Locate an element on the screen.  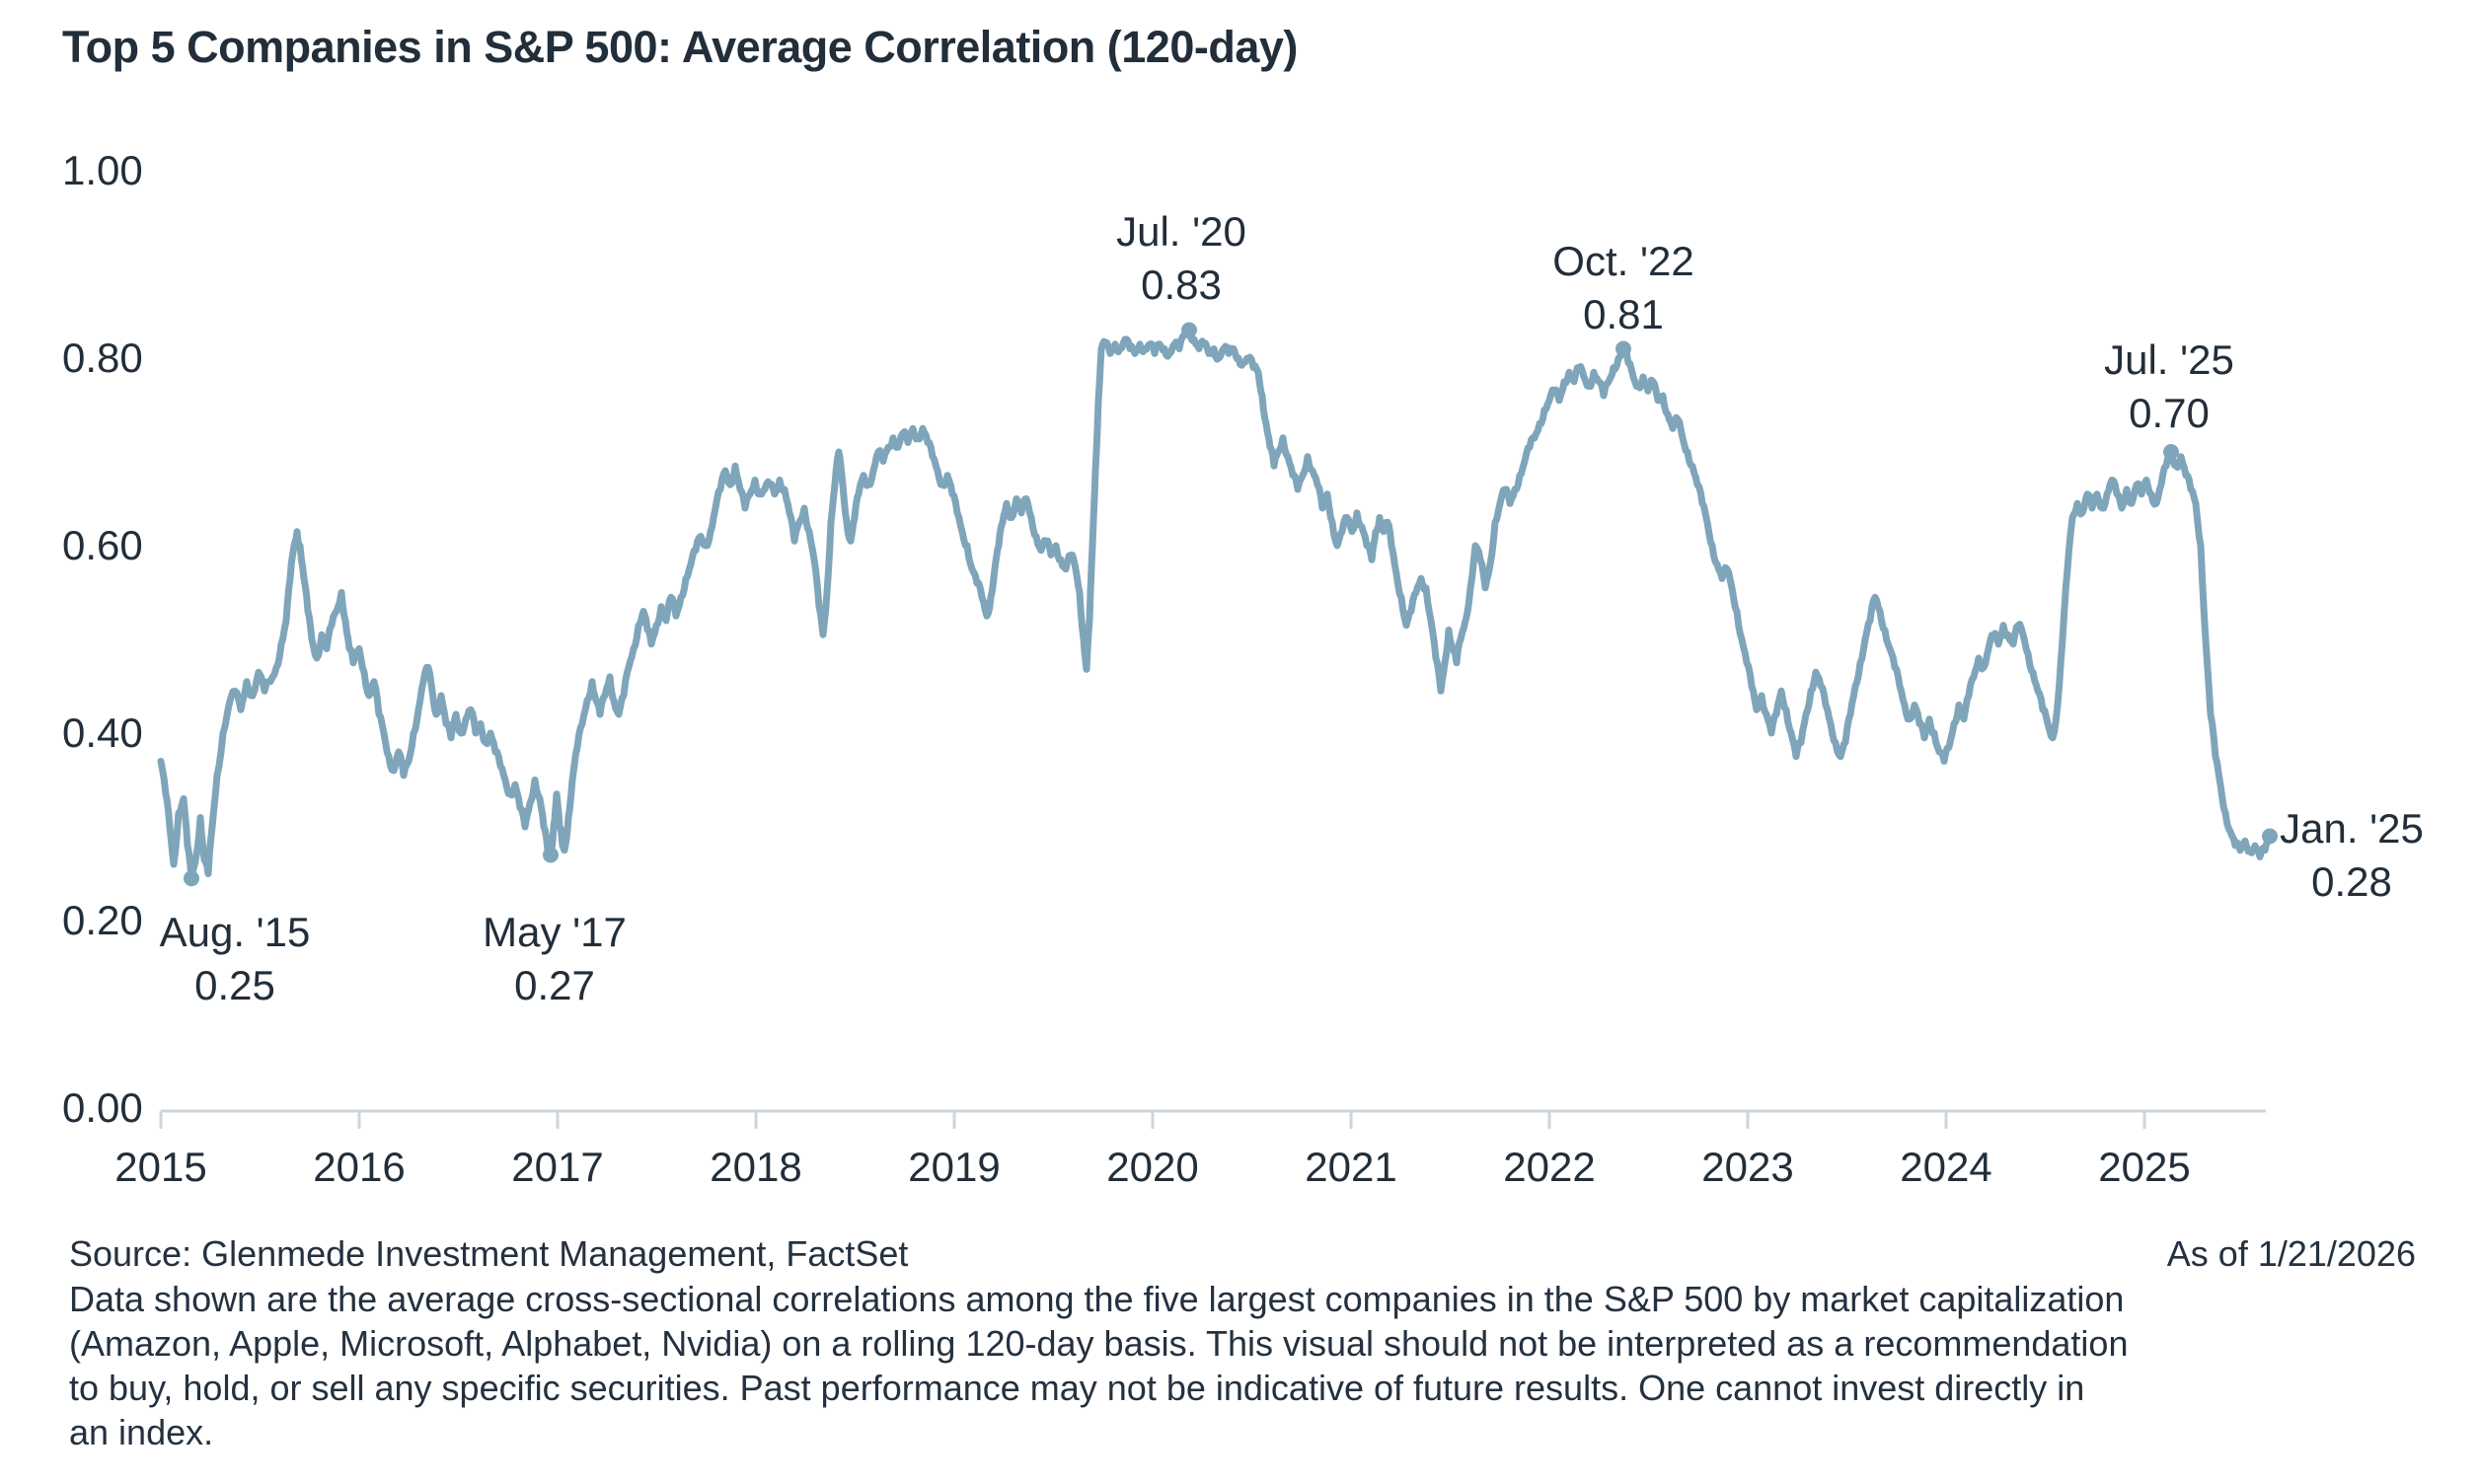
x-axis-tick-label: 2016 is located at coordinates (359, 1167).